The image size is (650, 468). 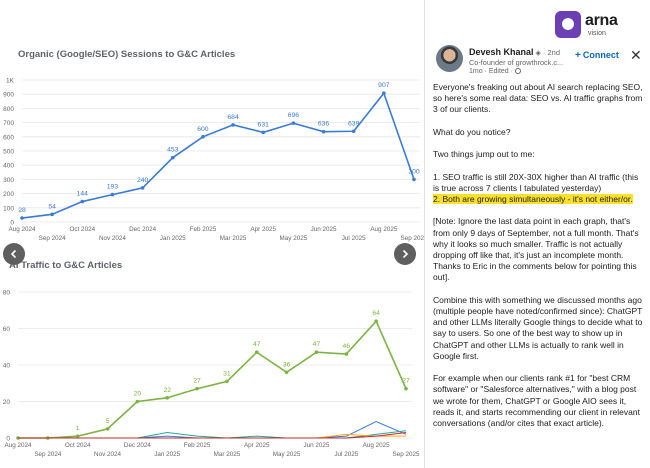 What do you see at coordinates (83, 194) in the screenshot?
I see `data-label: 144` at bounding box center [83, 194].